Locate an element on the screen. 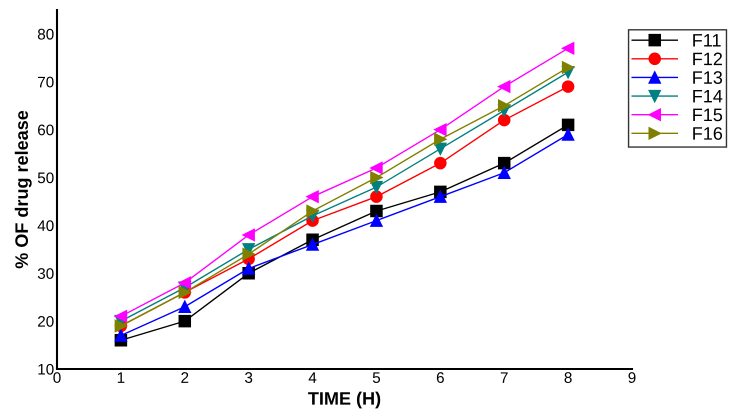 This screenshot has height=420, width=729. x-tick-label: 9 is located at coordinates (632, 377).